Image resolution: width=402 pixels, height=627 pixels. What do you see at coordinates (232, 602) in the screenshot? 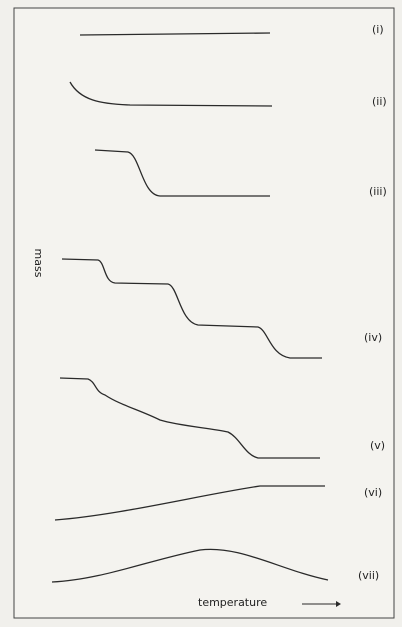
I see `x-axis-label: temperature` at bounding box center [232, 602].